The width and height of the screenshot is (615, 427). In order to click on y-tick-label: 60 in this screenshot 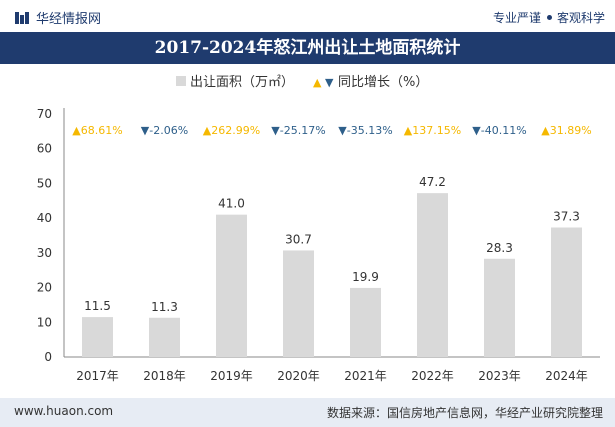, I will do `click(44, 149)`.